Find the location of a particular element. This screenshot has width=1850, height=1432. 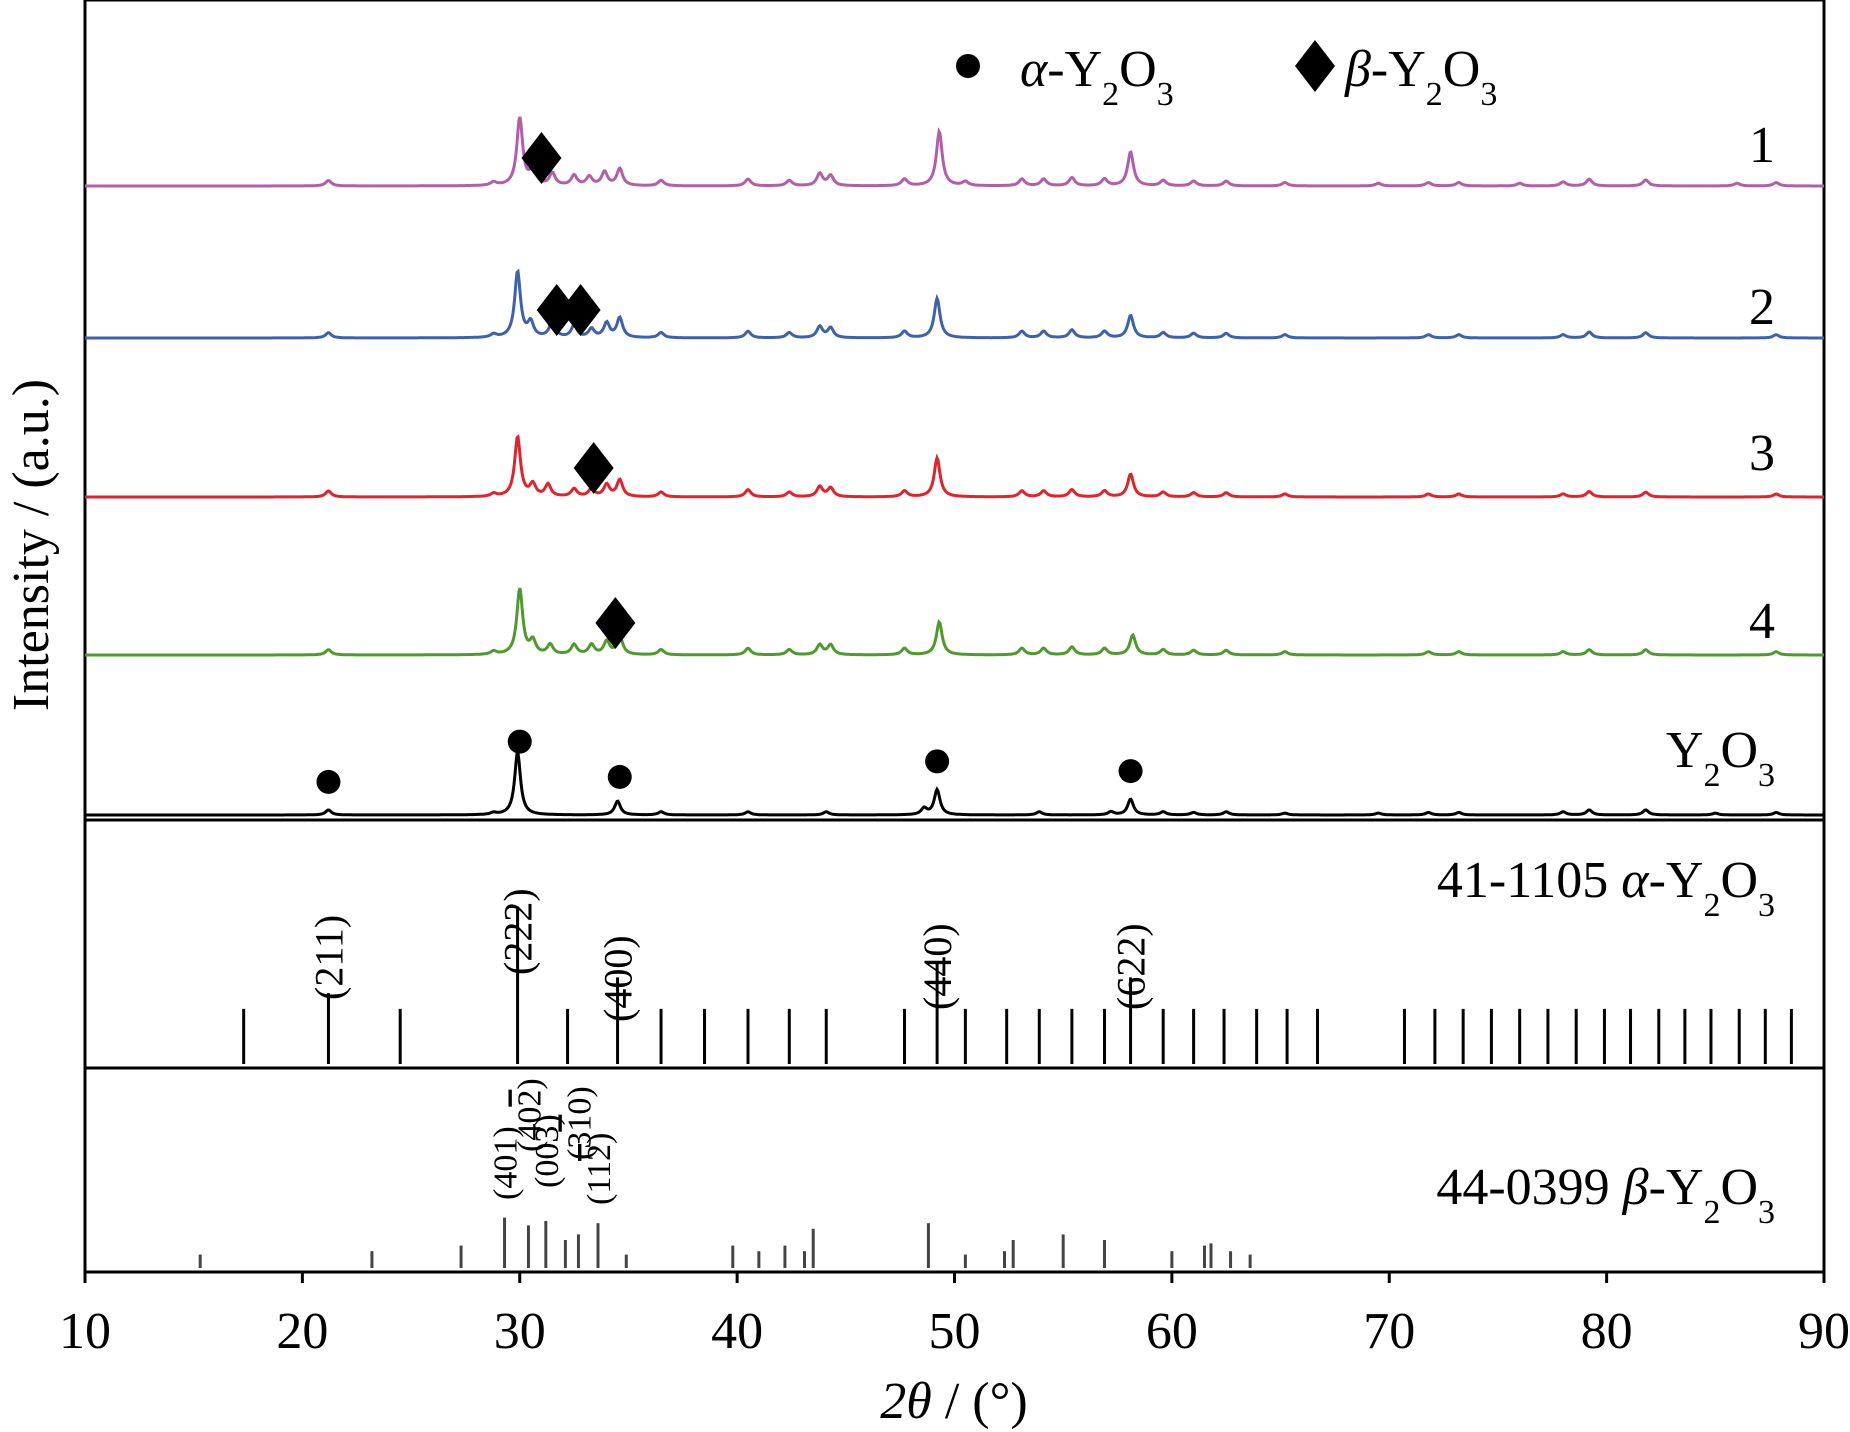

trace-label-3: 3 is located at coordinates (1762, 453).